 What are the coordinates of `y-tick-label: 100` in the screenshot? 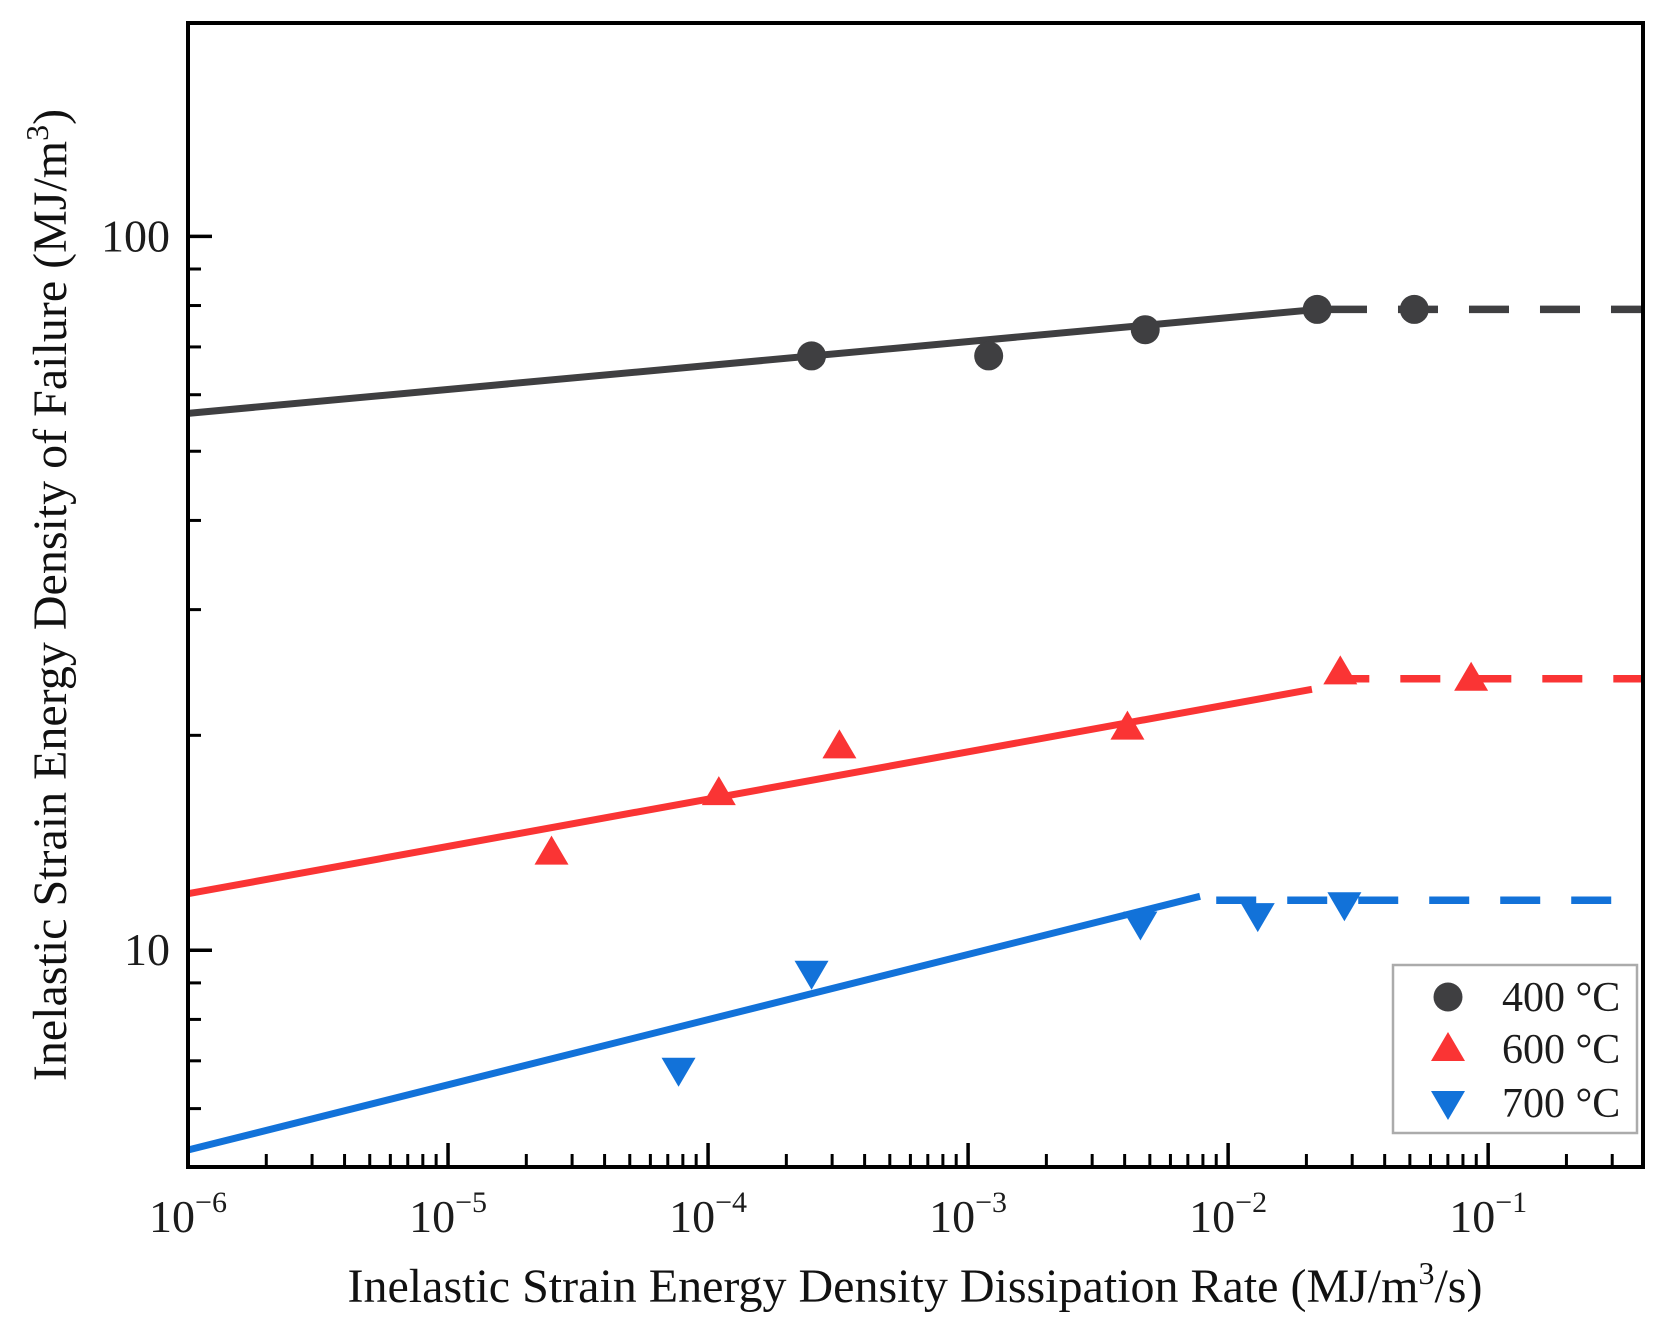 It's located at (135, 235).